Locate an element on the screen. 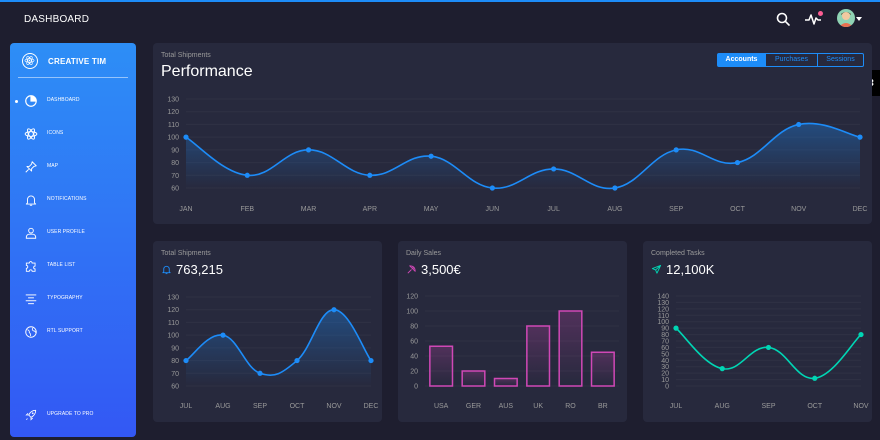 The height and width of the screenshot is (440, 880). bell-icon is located at coordinates (31, 200).